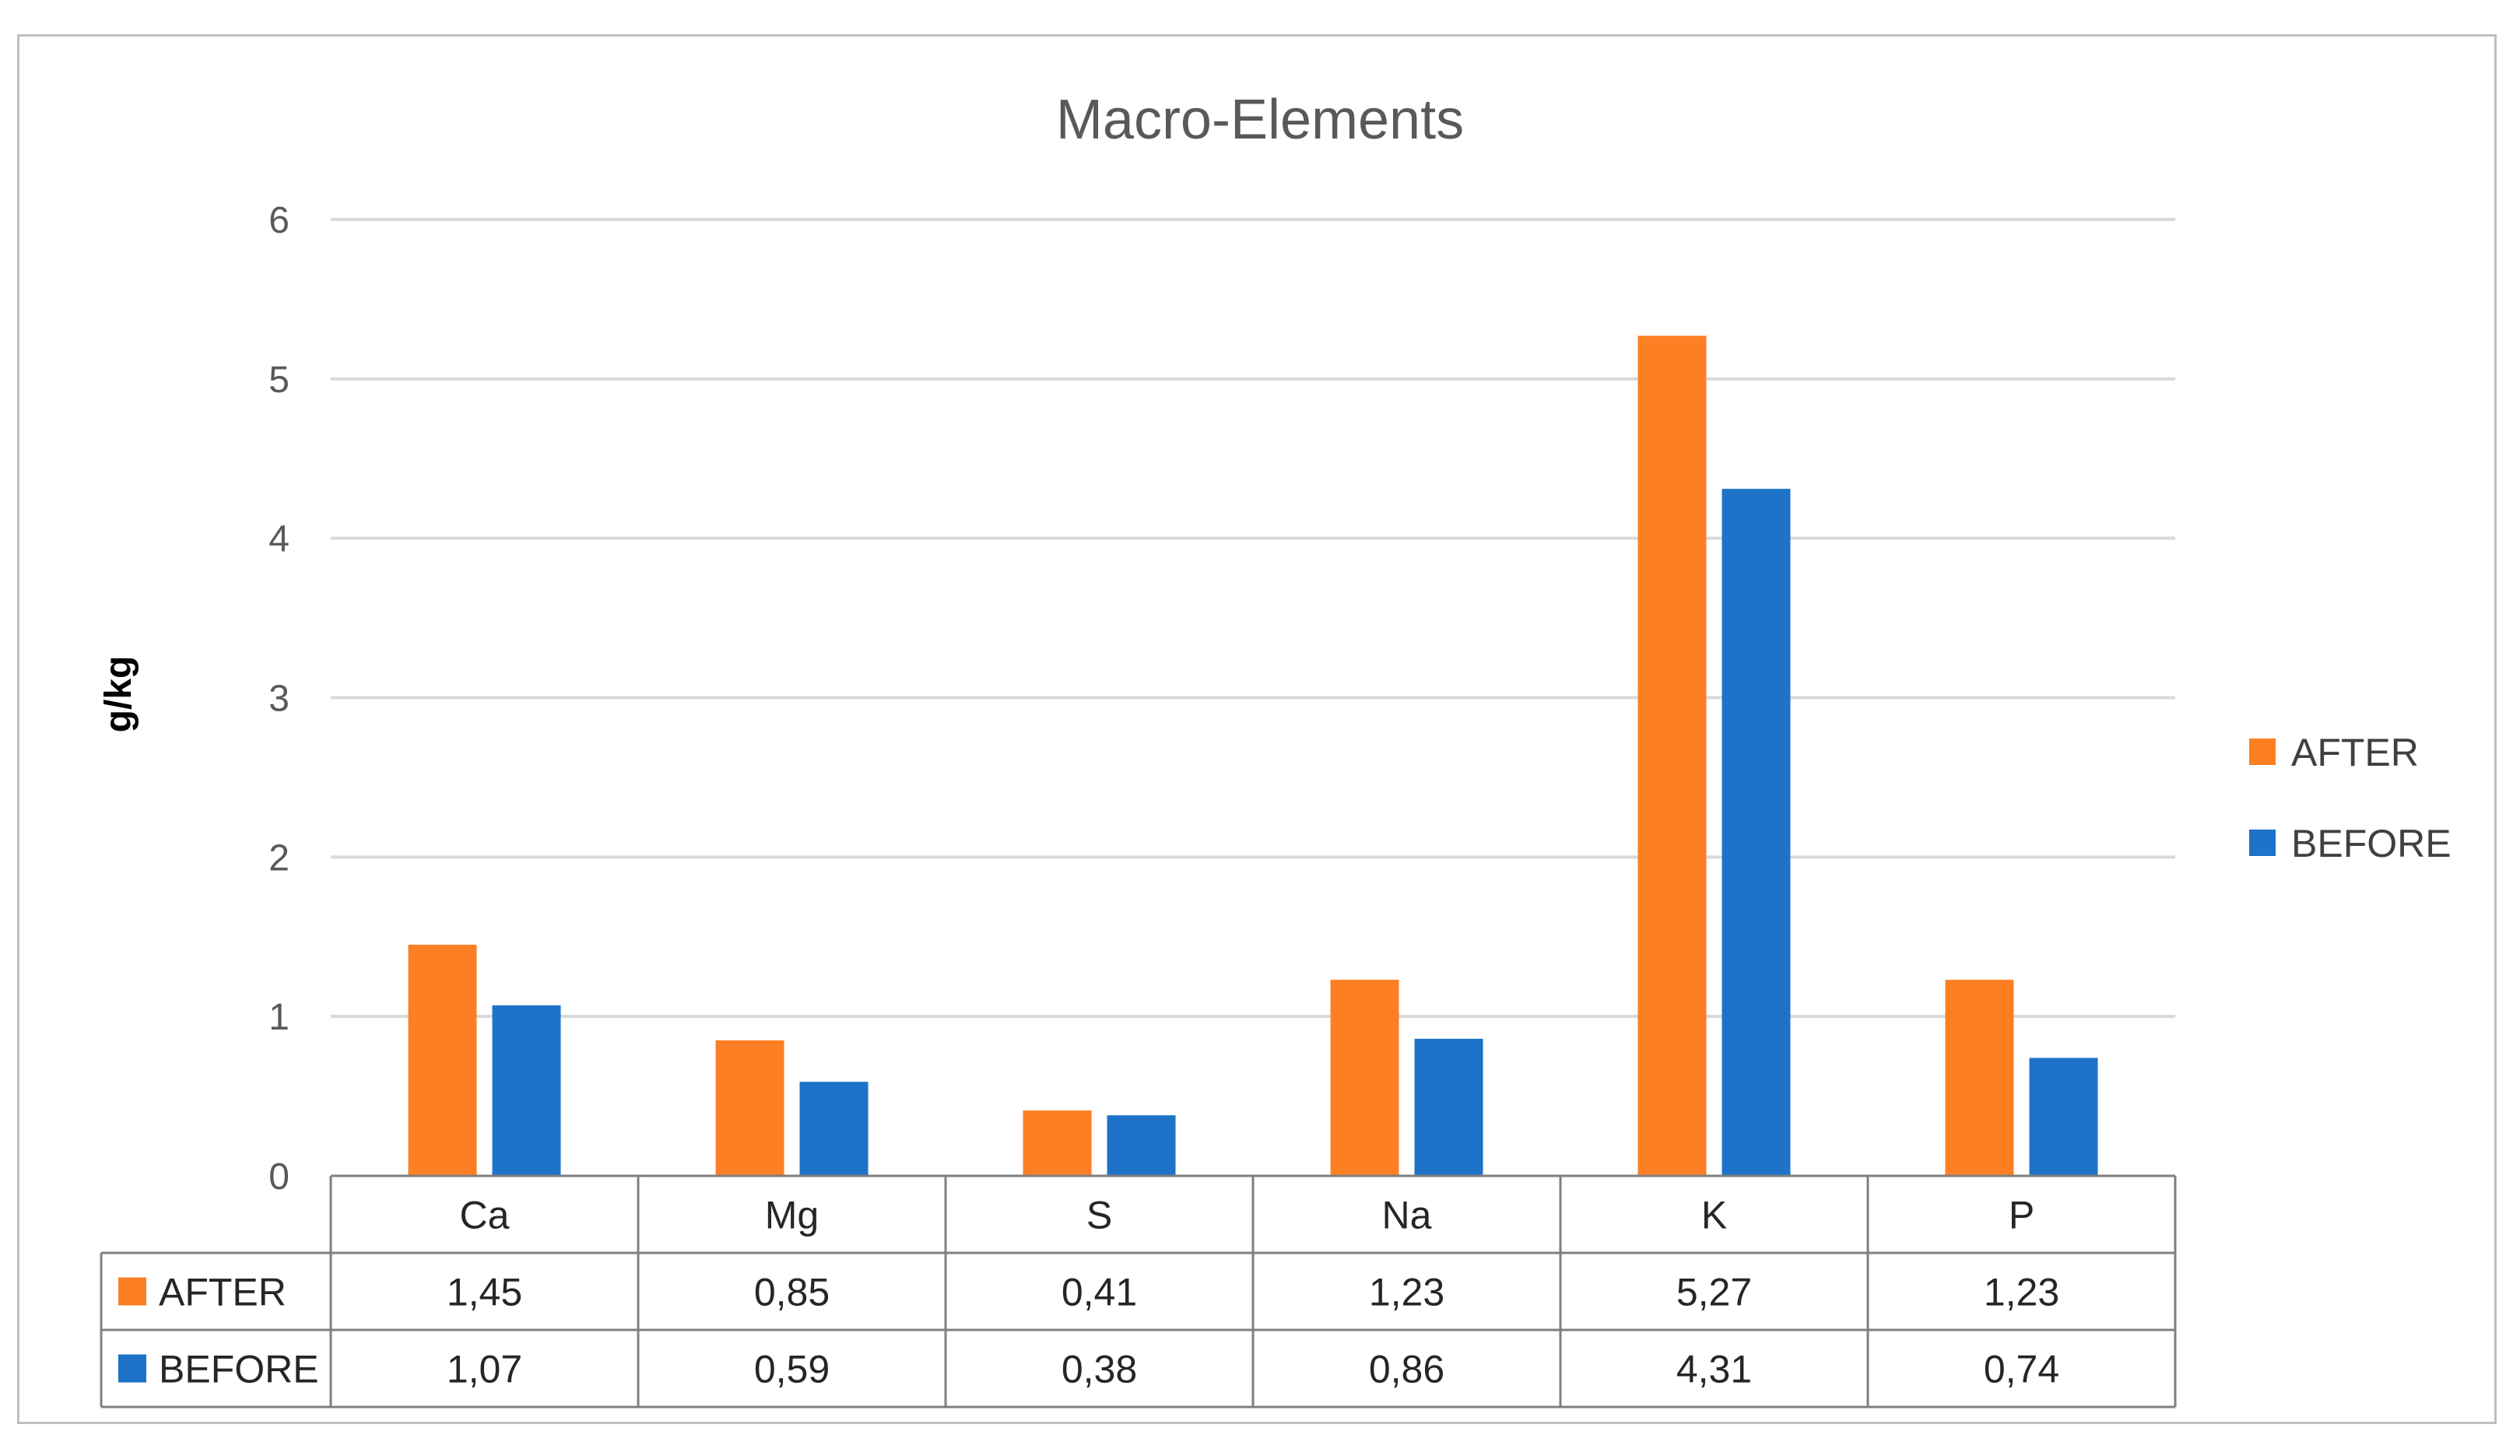 The image size is (2520, 1456). I want to click on table-series-label: BEFORE, so click(239, 1370).